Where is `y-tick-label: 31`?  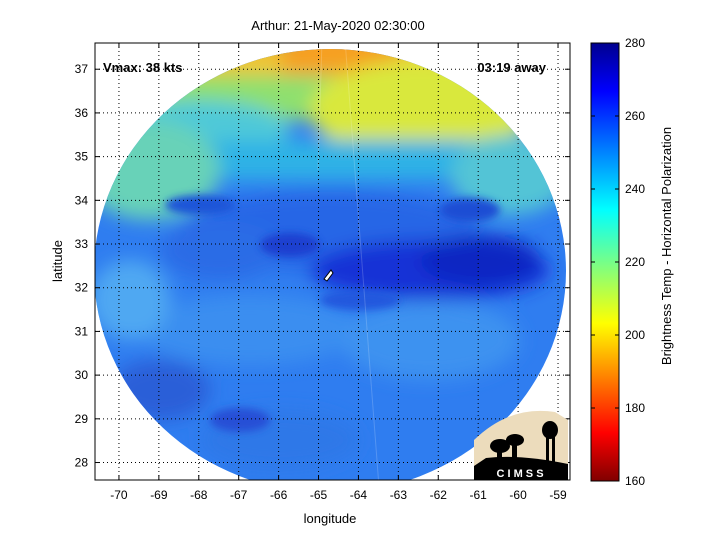
y-tick-label: 31 is located at coordinates (82, 331).